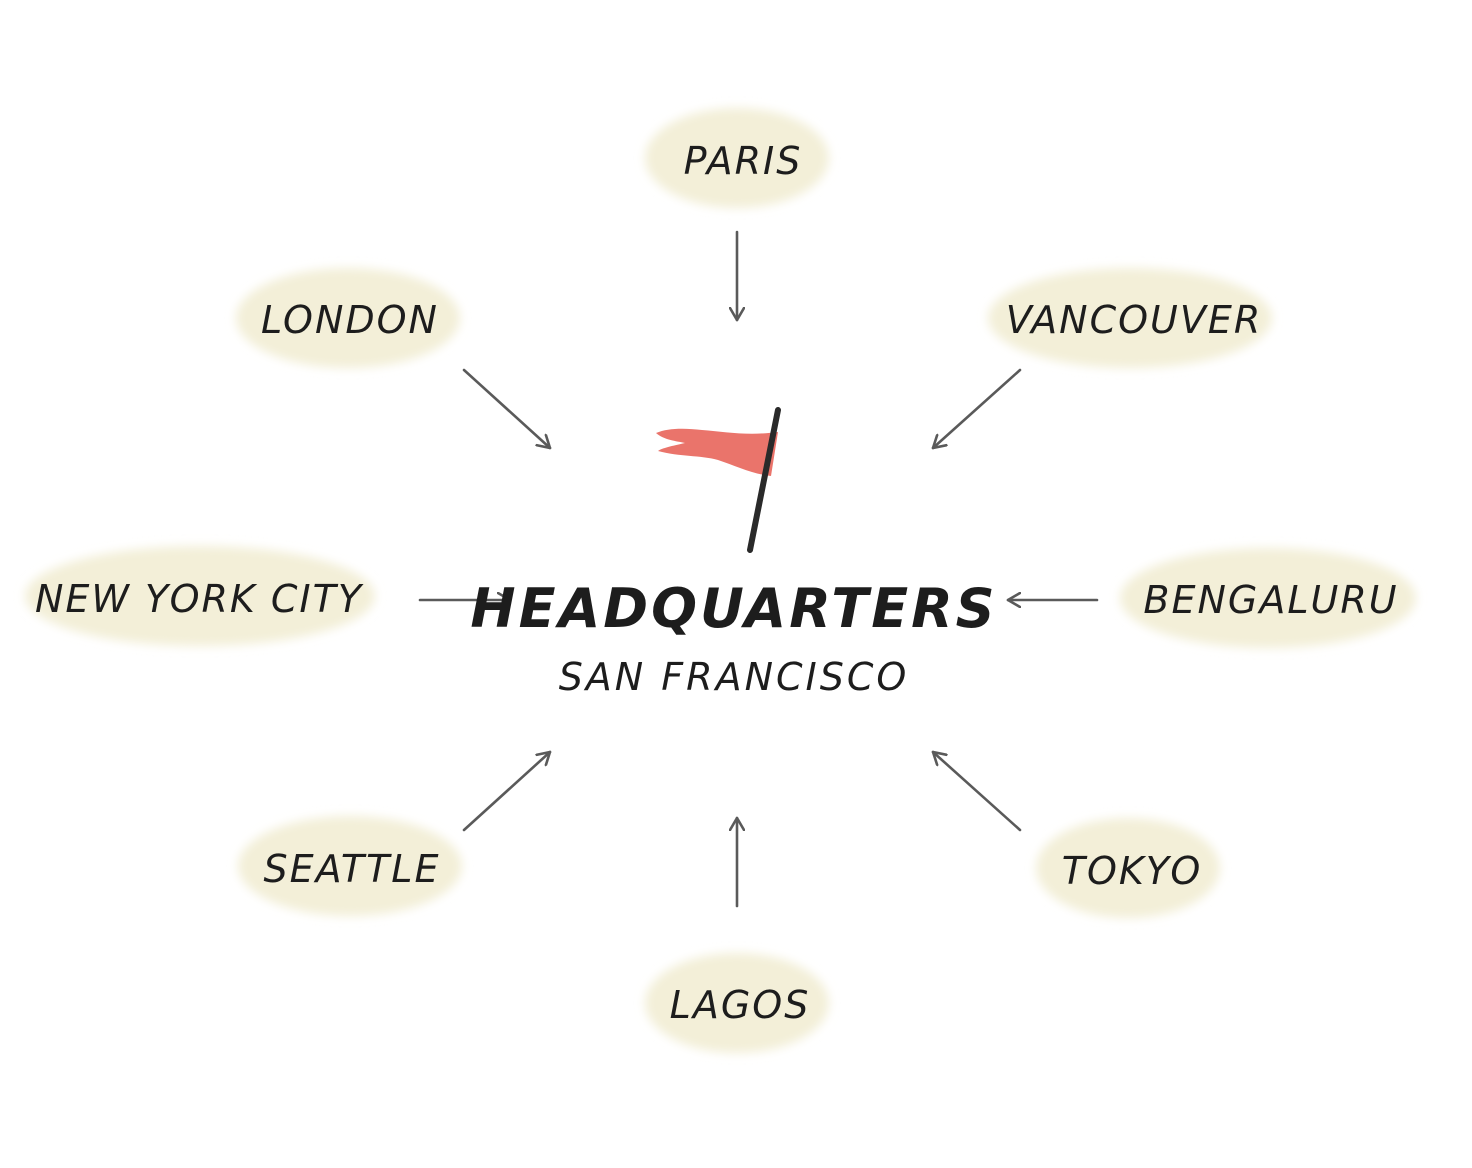 This screenshot has width=1472, height=1168. I want to click on city-label-vancouver: VANCOUVER, so click(1134, 320).